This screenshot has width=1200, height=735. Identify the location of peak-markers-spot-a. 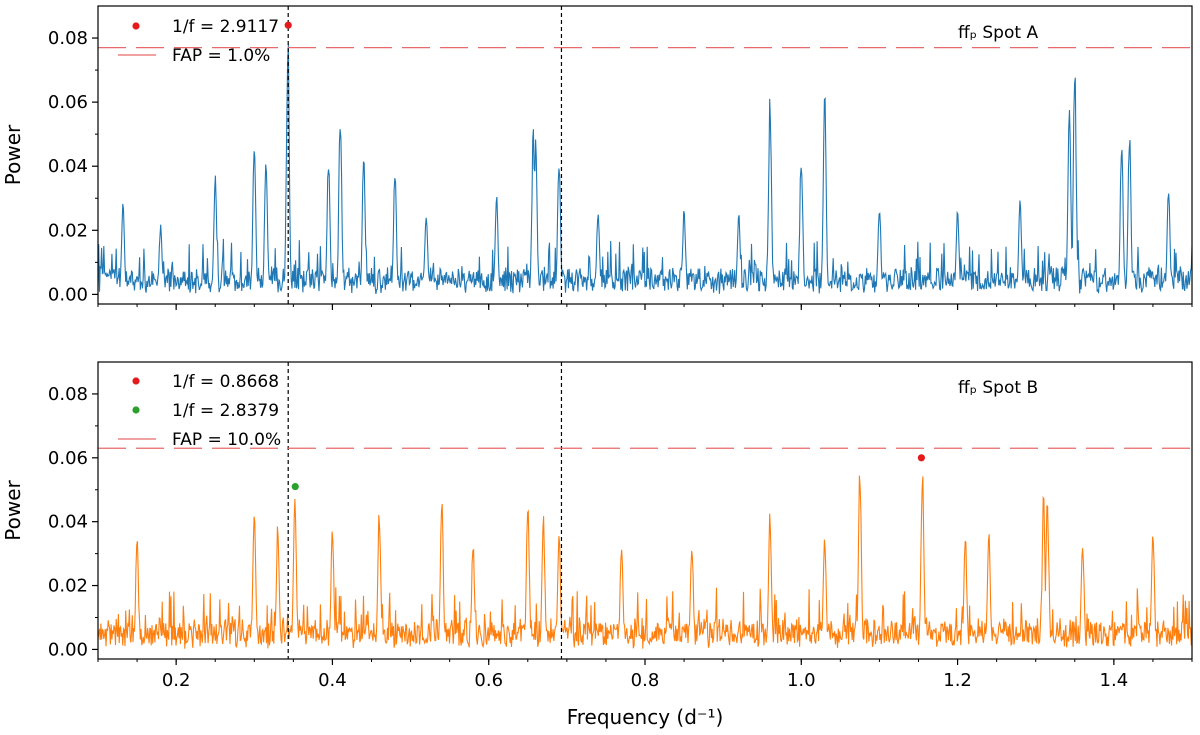
(288, 25).